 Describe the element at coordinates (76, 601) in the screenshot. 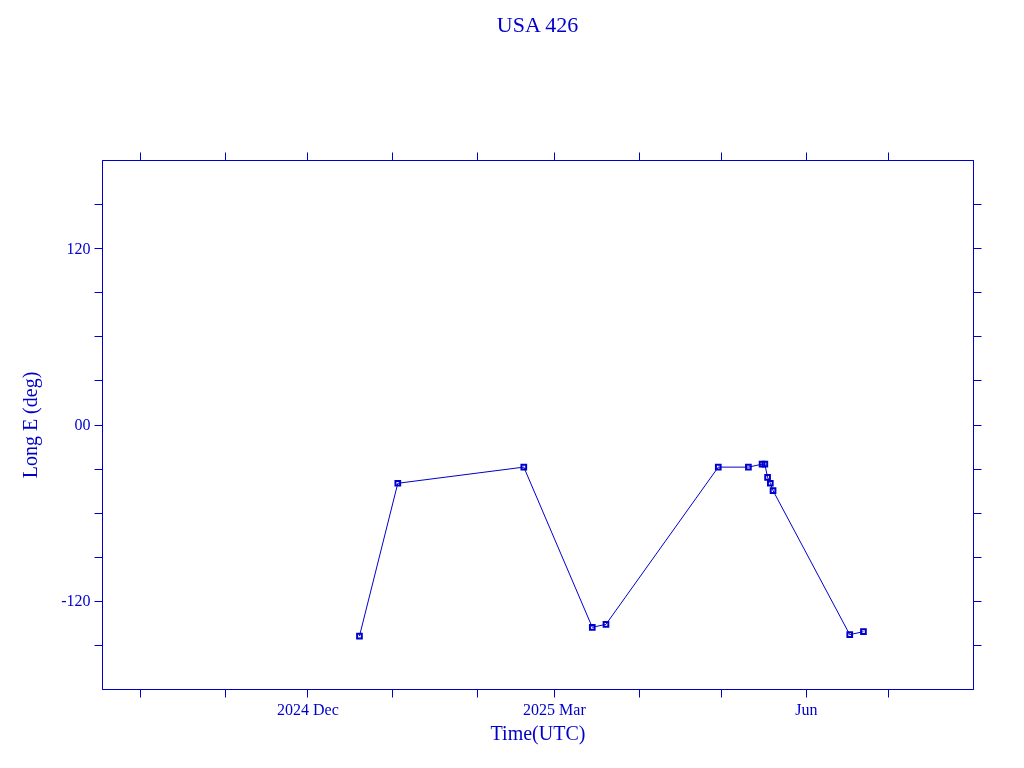

I see `y-tick-label: -120` at that location.